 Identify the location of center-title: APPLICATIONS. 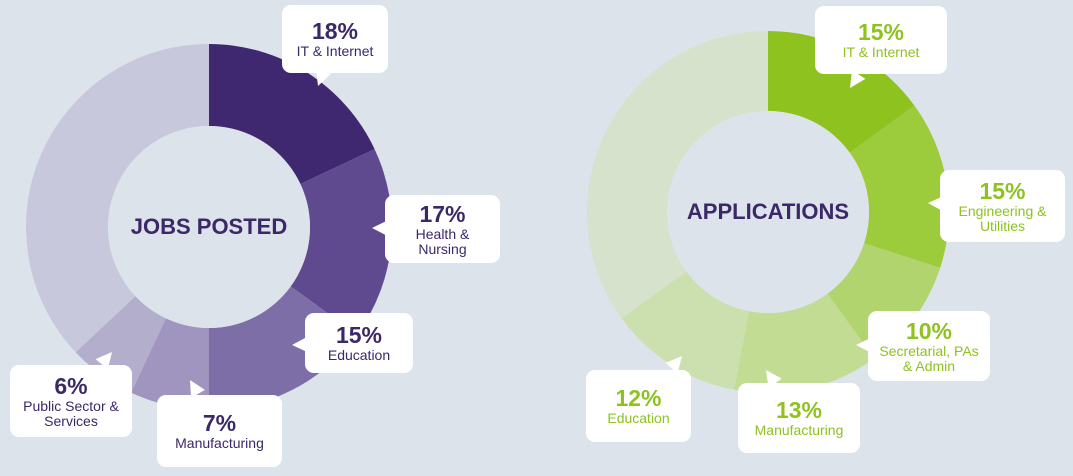
(768, 211).